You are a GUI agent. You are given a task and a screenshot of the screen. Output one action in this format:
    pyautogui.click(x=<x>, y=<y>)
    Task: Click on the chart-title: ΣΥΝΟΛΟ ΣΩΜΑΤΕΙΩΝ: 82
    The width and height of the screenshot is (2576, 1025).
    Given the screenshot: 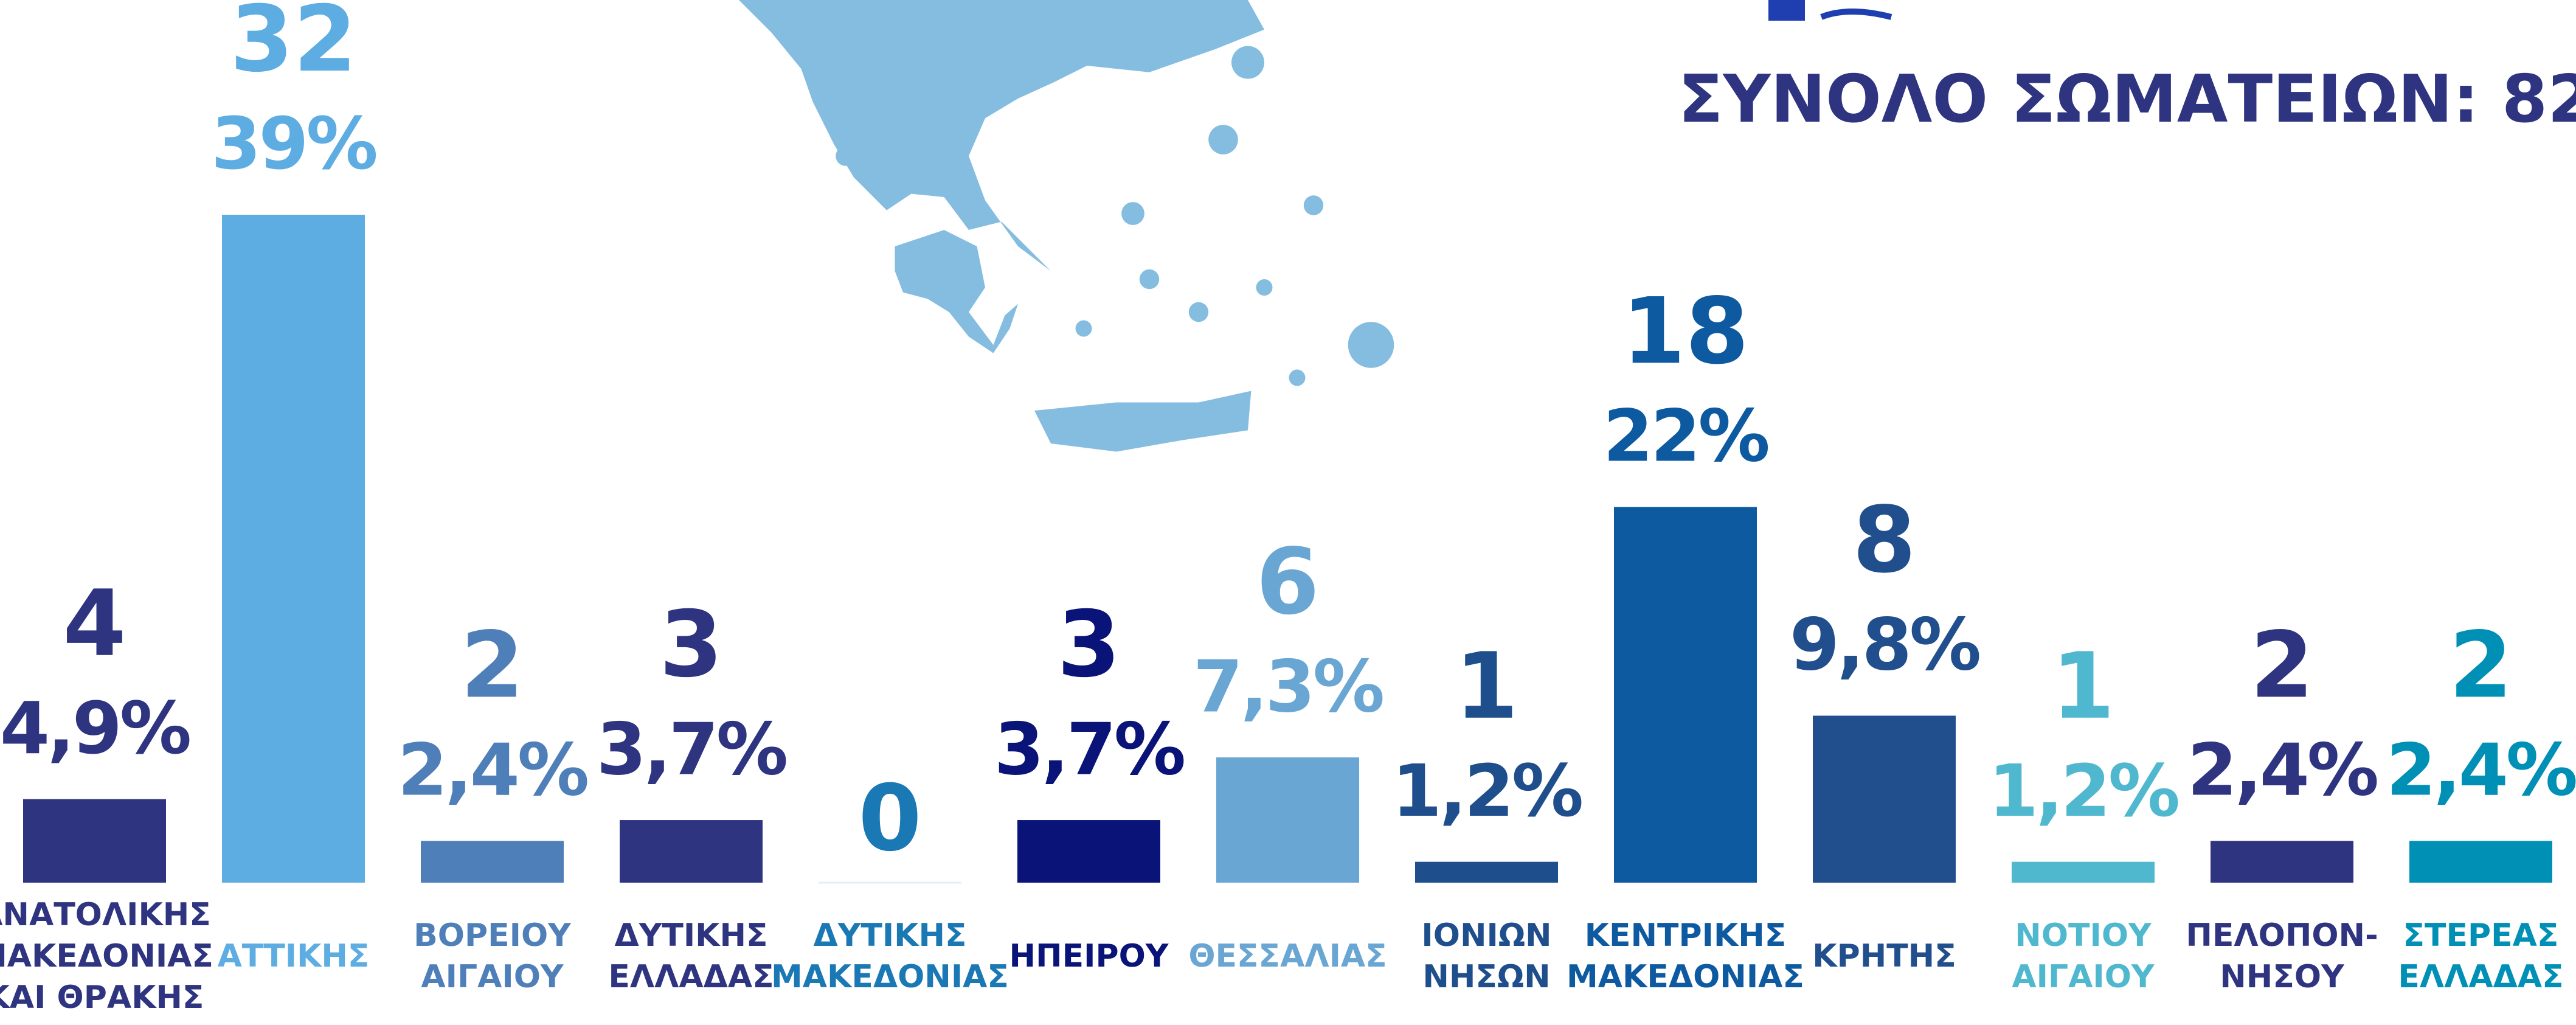 What is the action you would take?
    pyautogui.click(x=2127, y=99)
    